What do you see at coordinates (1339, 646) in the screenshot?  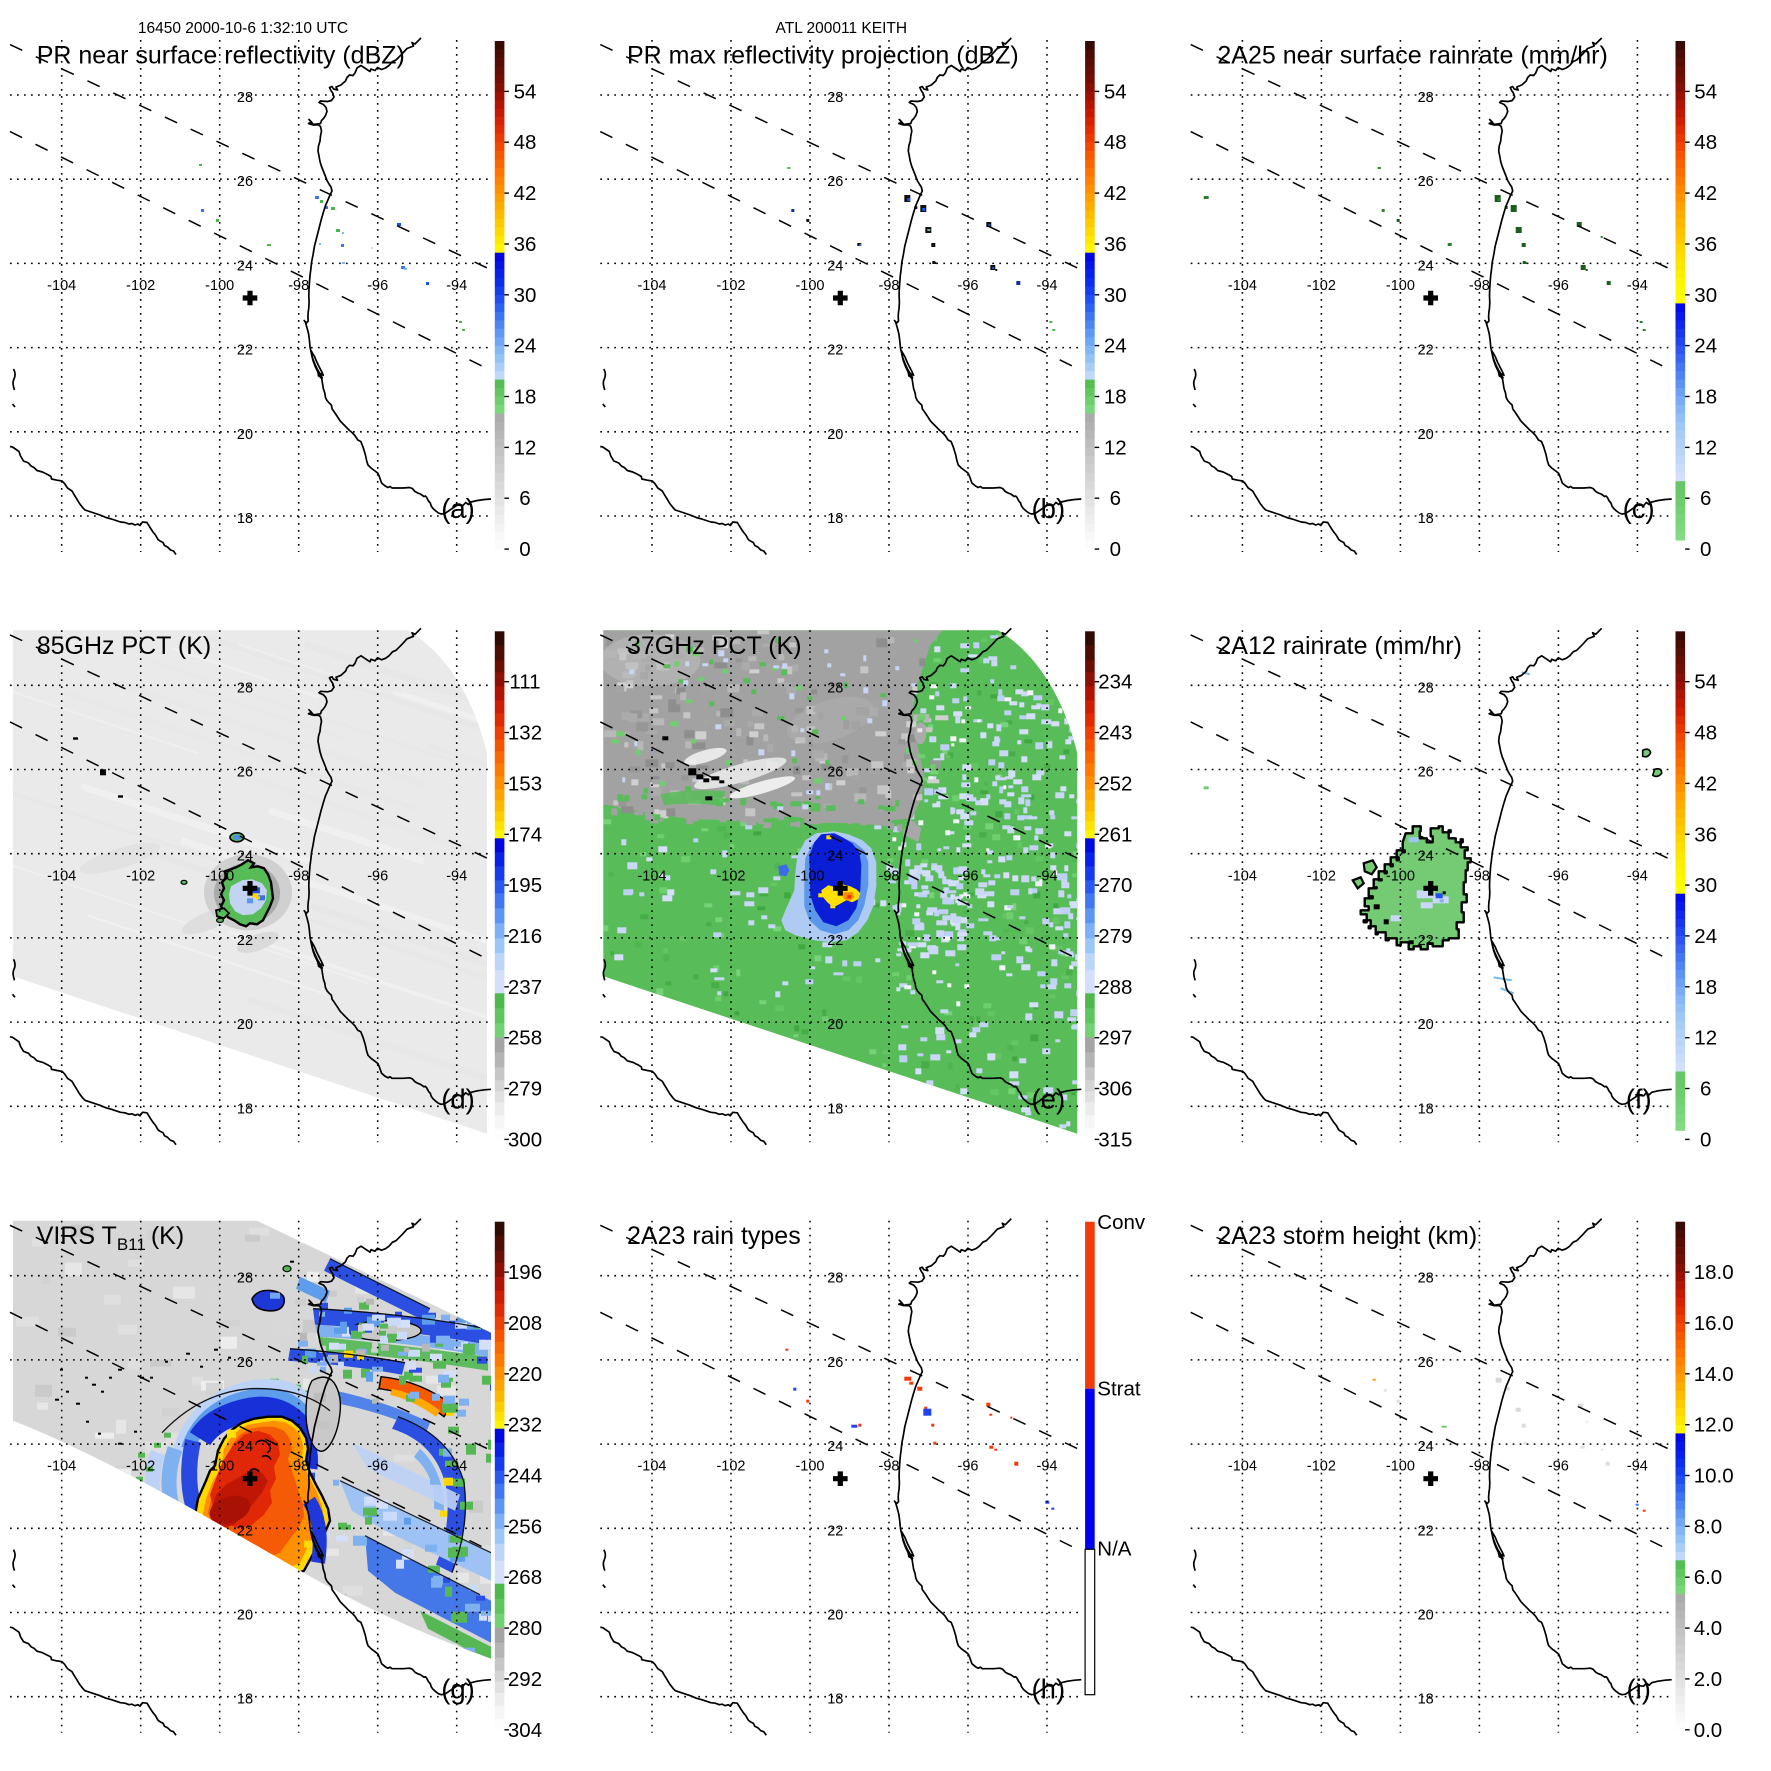 I see `svg-text: 2A12 rainrate (mm/hr)` at bounding box center [1339, 646].